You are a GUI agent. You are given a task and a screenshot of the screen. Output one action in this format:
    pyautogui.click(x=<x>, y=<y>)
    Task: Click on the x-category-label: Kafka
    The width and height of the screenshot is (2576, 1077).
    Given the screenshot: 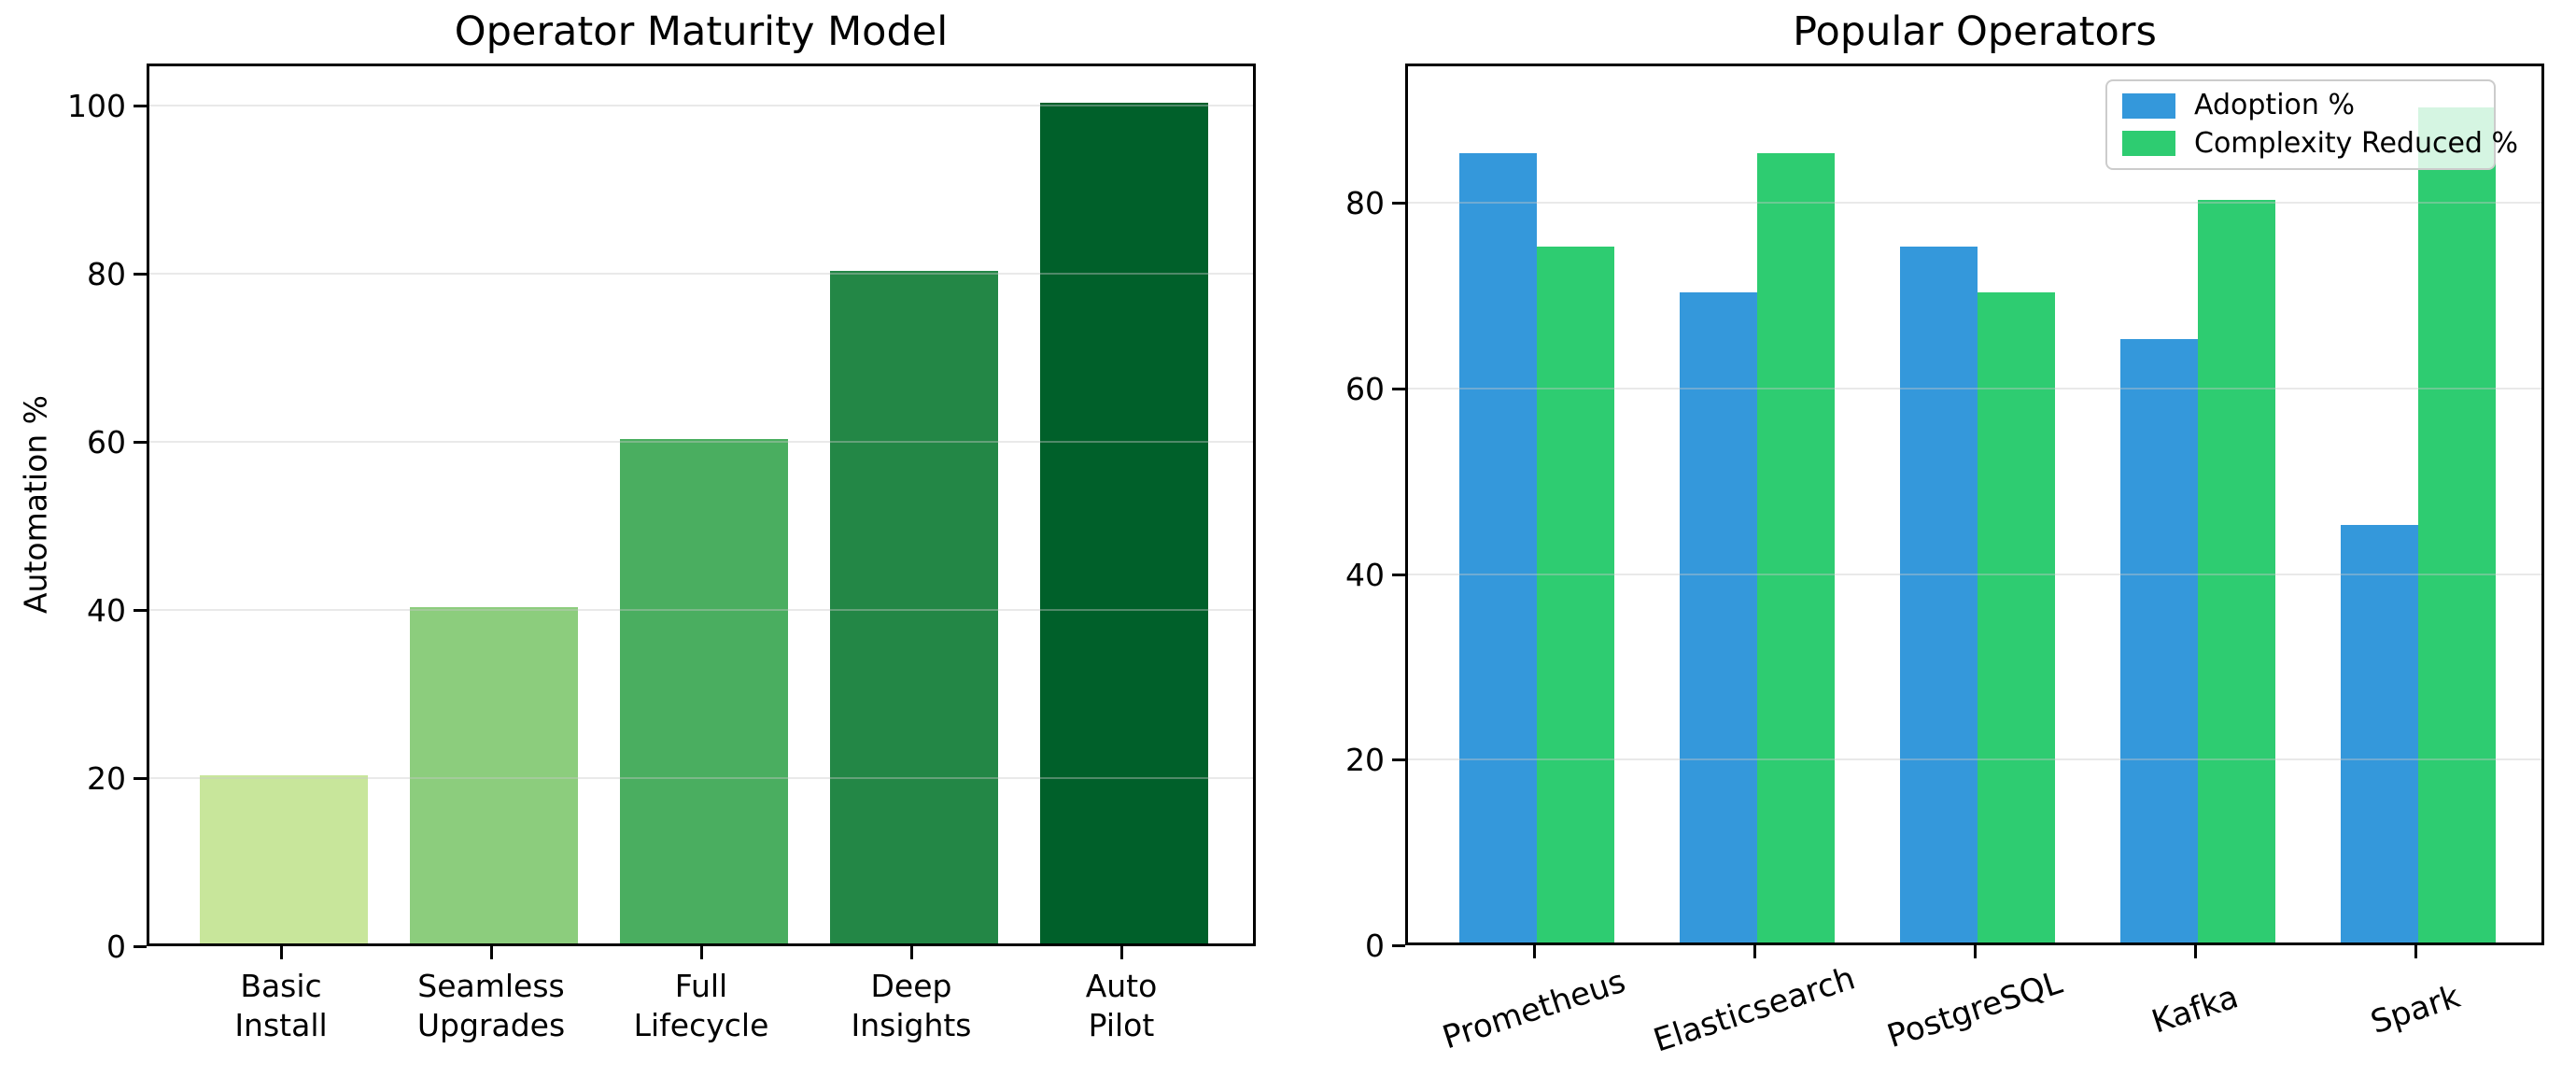 What is the action you would take?
    pyautogui.click(x=2196, y=1010)
    